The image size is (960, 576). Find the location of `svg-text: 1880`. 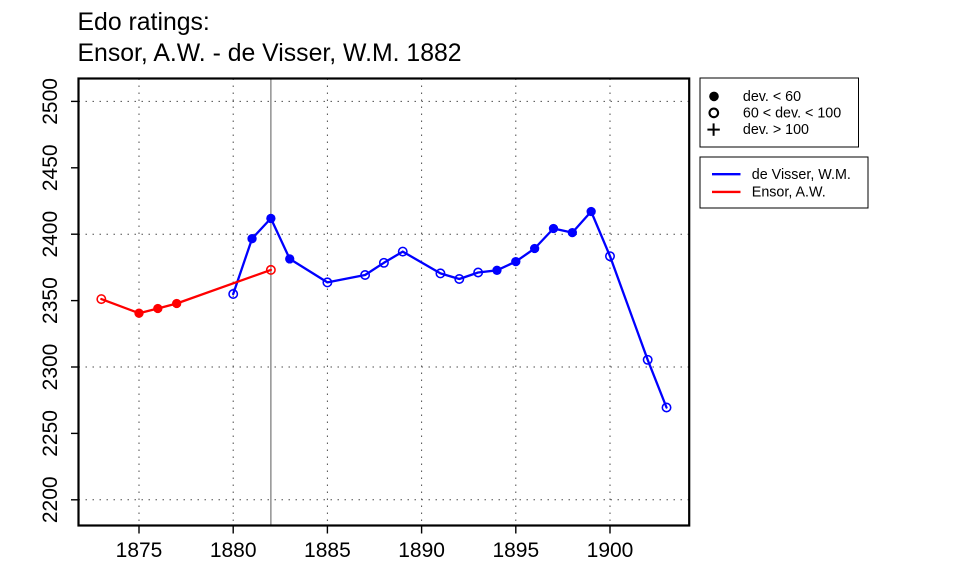

svg-text: 1880 is located at coordinates (233, 550).